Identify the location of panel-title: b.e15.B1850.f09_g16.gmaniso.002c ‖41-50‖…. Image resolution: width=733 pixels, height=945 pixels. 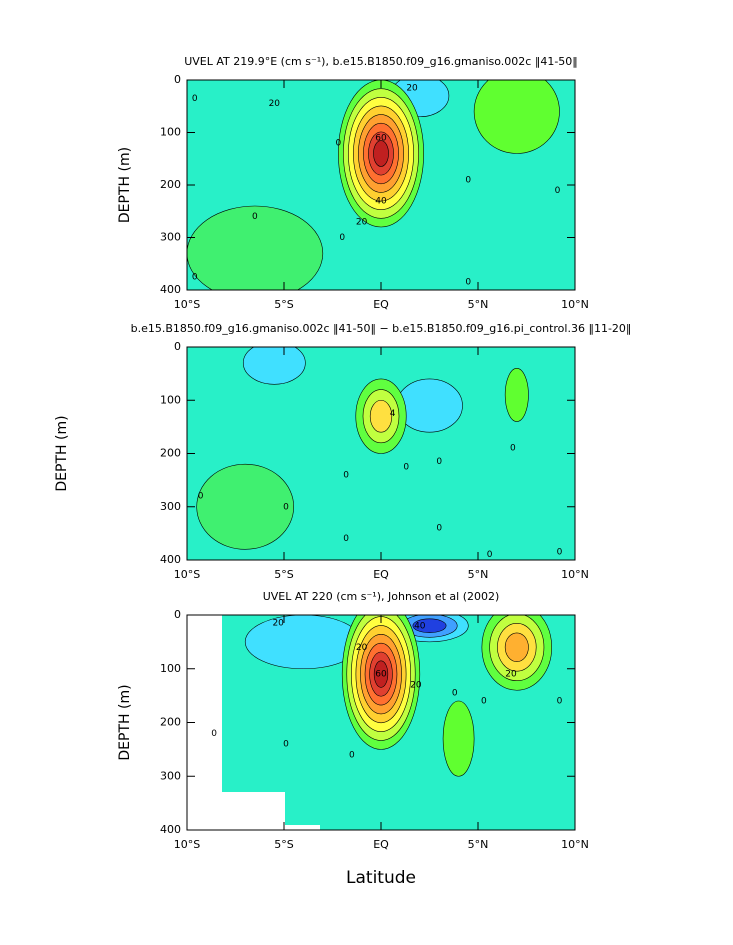
(381, 328).